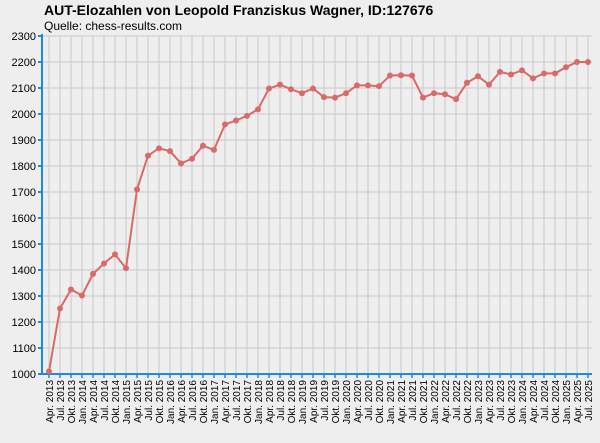 This screenshot has width=600, height=443. I want to click on y-tick-label: 1000, so click(24, 375).